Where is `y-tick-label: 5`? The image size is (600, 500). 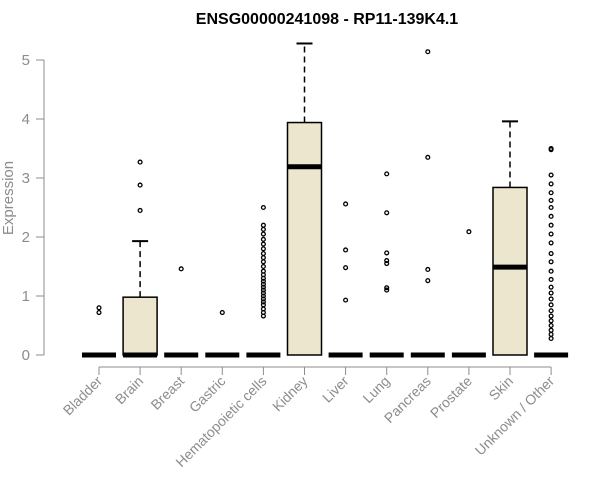 y-tick-label: 5 is located at coordinates (26, 60).